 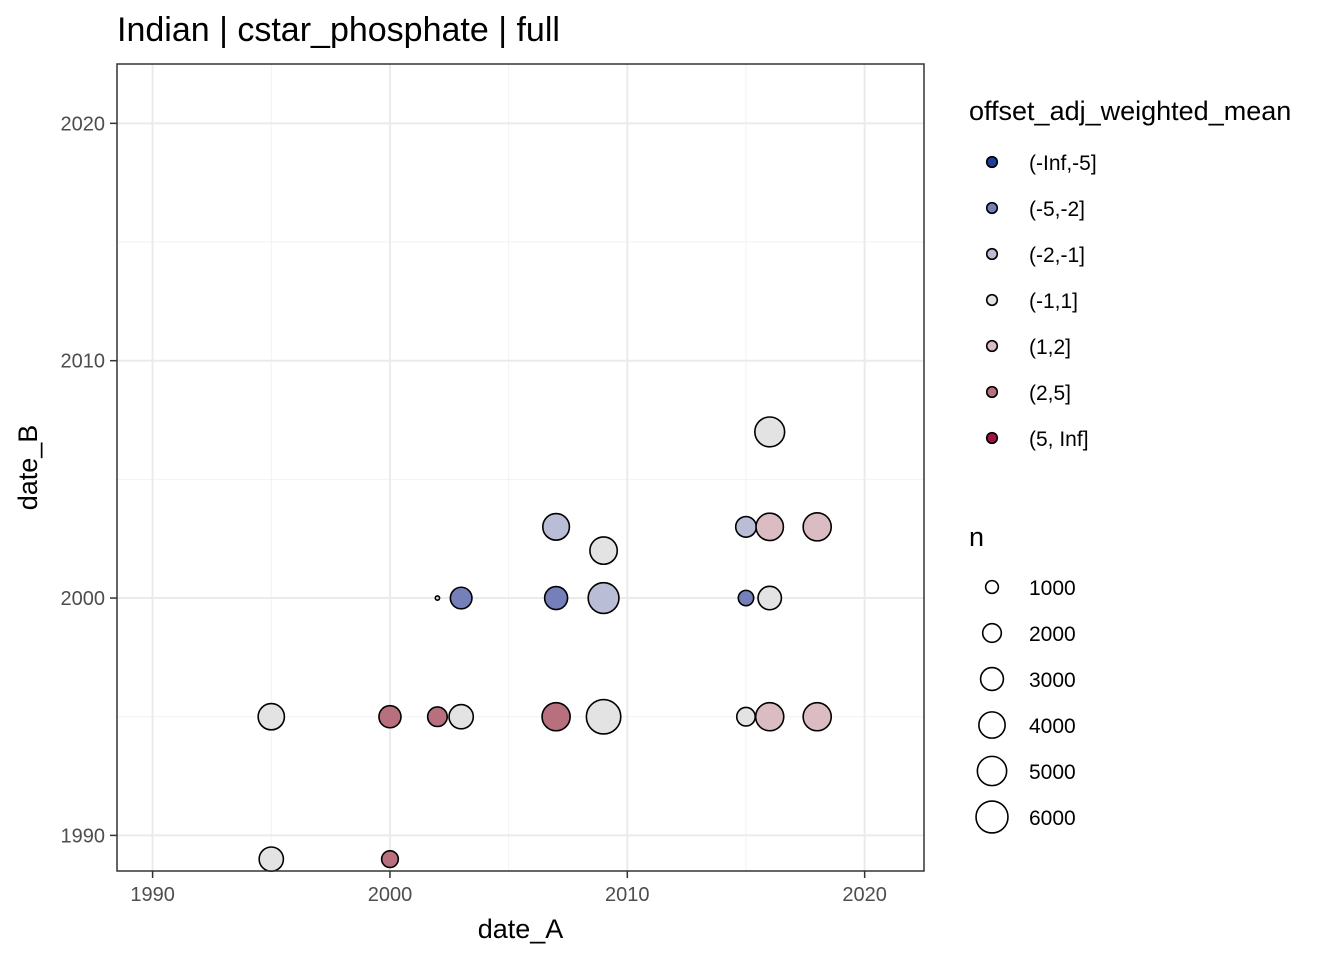 What do you see at coordinates (390, 895) in the screenshot?
I see `x-tick-label: 2000` at bounding box center [390, 895].